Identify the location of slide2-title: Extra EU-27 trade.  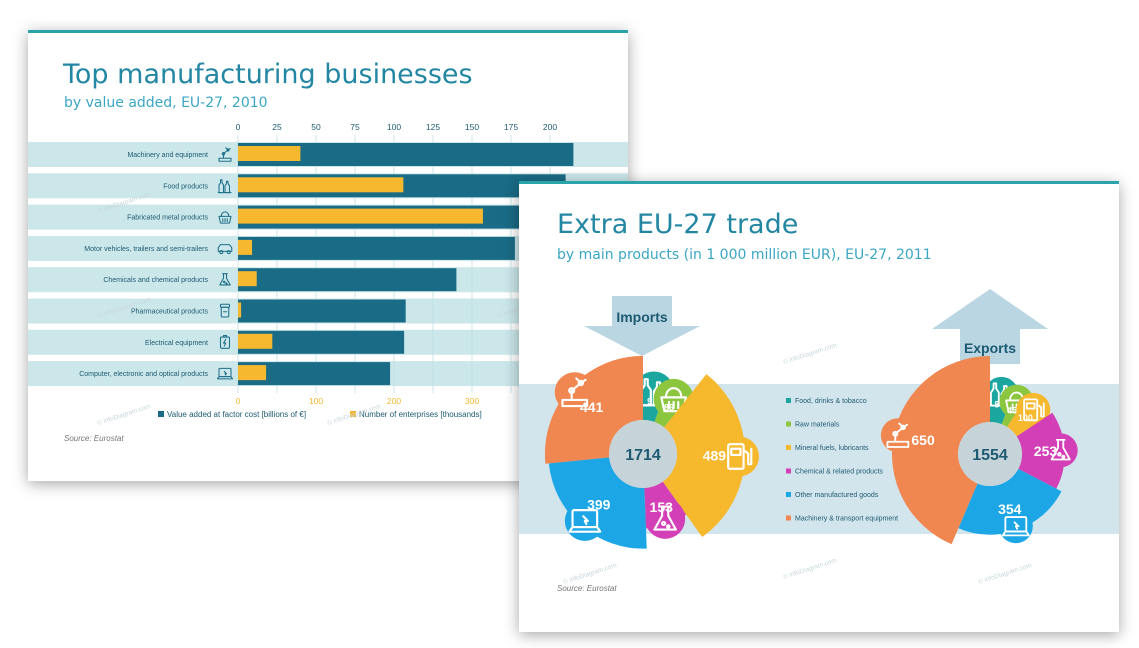
(678, 224).